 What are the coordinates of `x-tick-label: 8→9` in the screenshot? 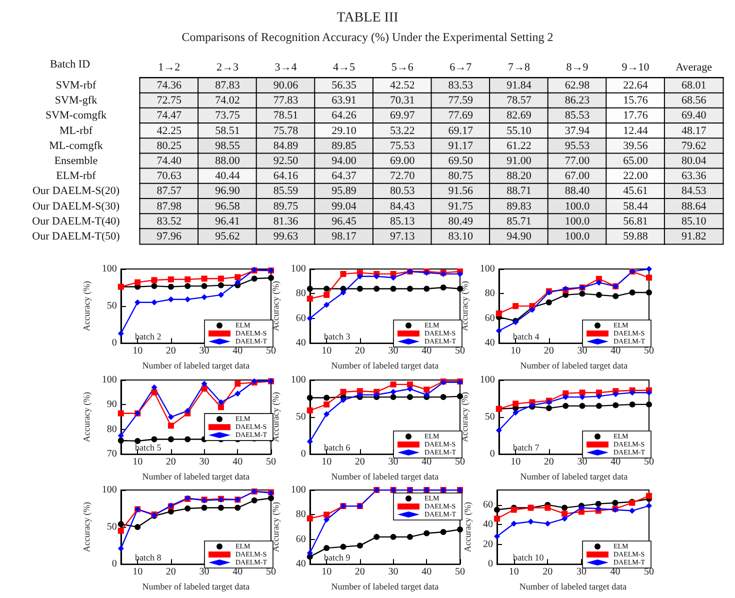 It's located at (577, 68).